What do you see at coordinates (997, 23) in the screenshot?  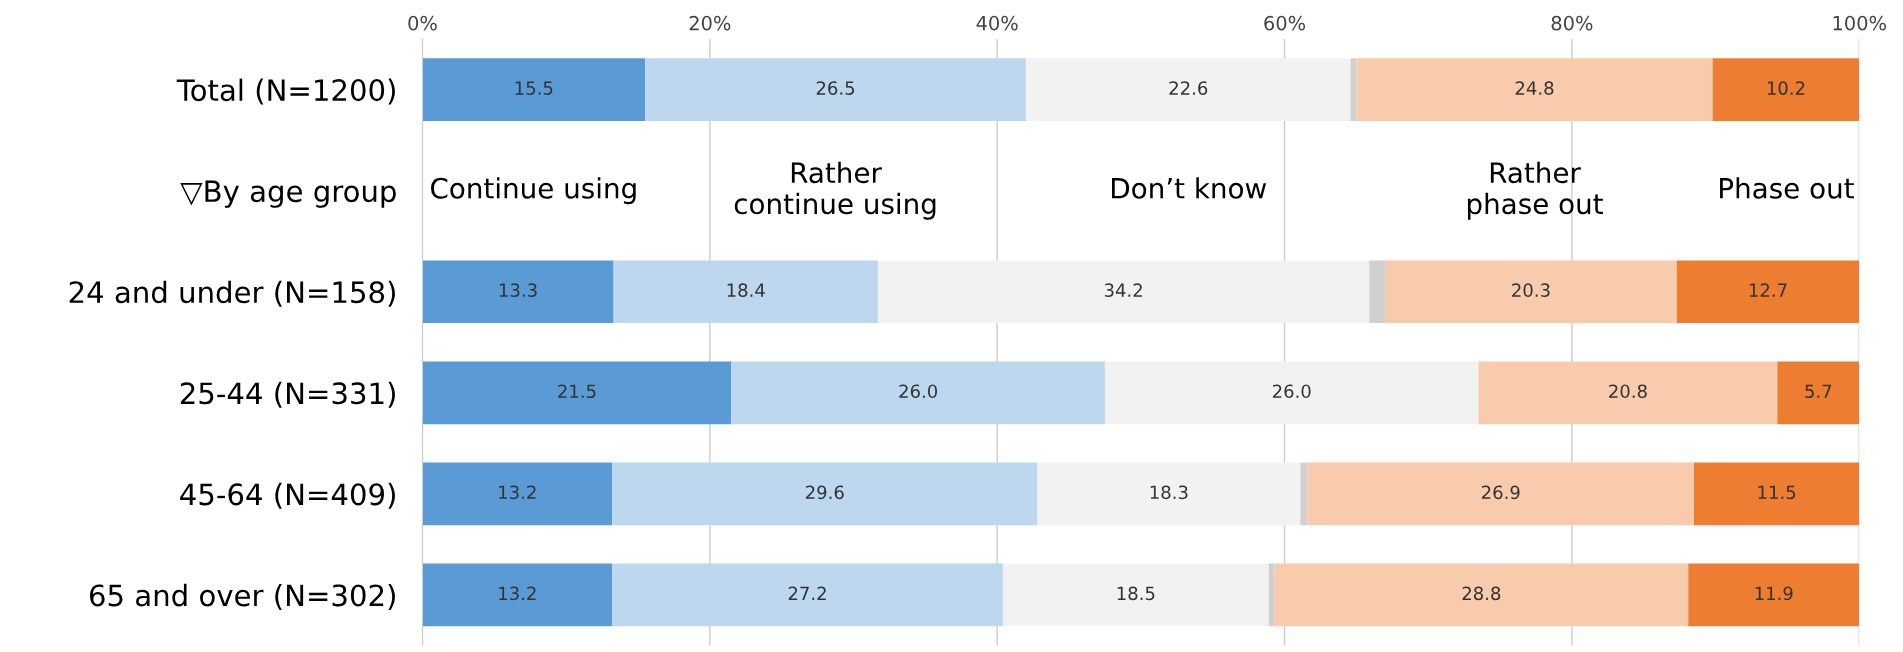 I see `x-tick-label: 40%` at bounding box center [997, 23].